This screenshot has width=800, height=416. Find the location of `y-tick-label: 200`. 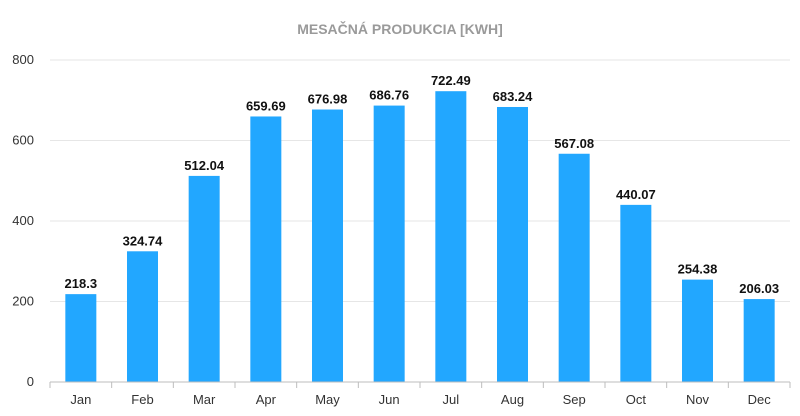

y-tick-label: 200 is located at coordinates (23, 301).